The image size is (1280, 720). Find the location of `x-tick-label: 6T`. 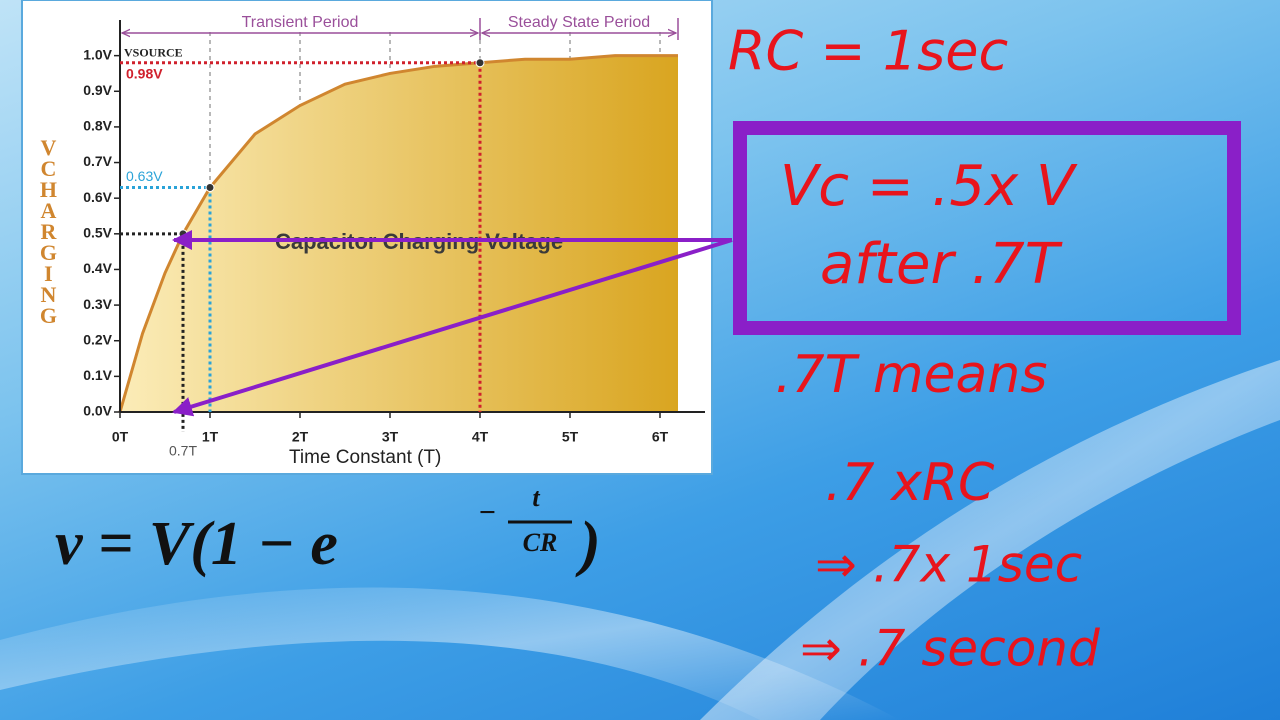

x-tick-label: 6T is located at coordinates (660, 437).